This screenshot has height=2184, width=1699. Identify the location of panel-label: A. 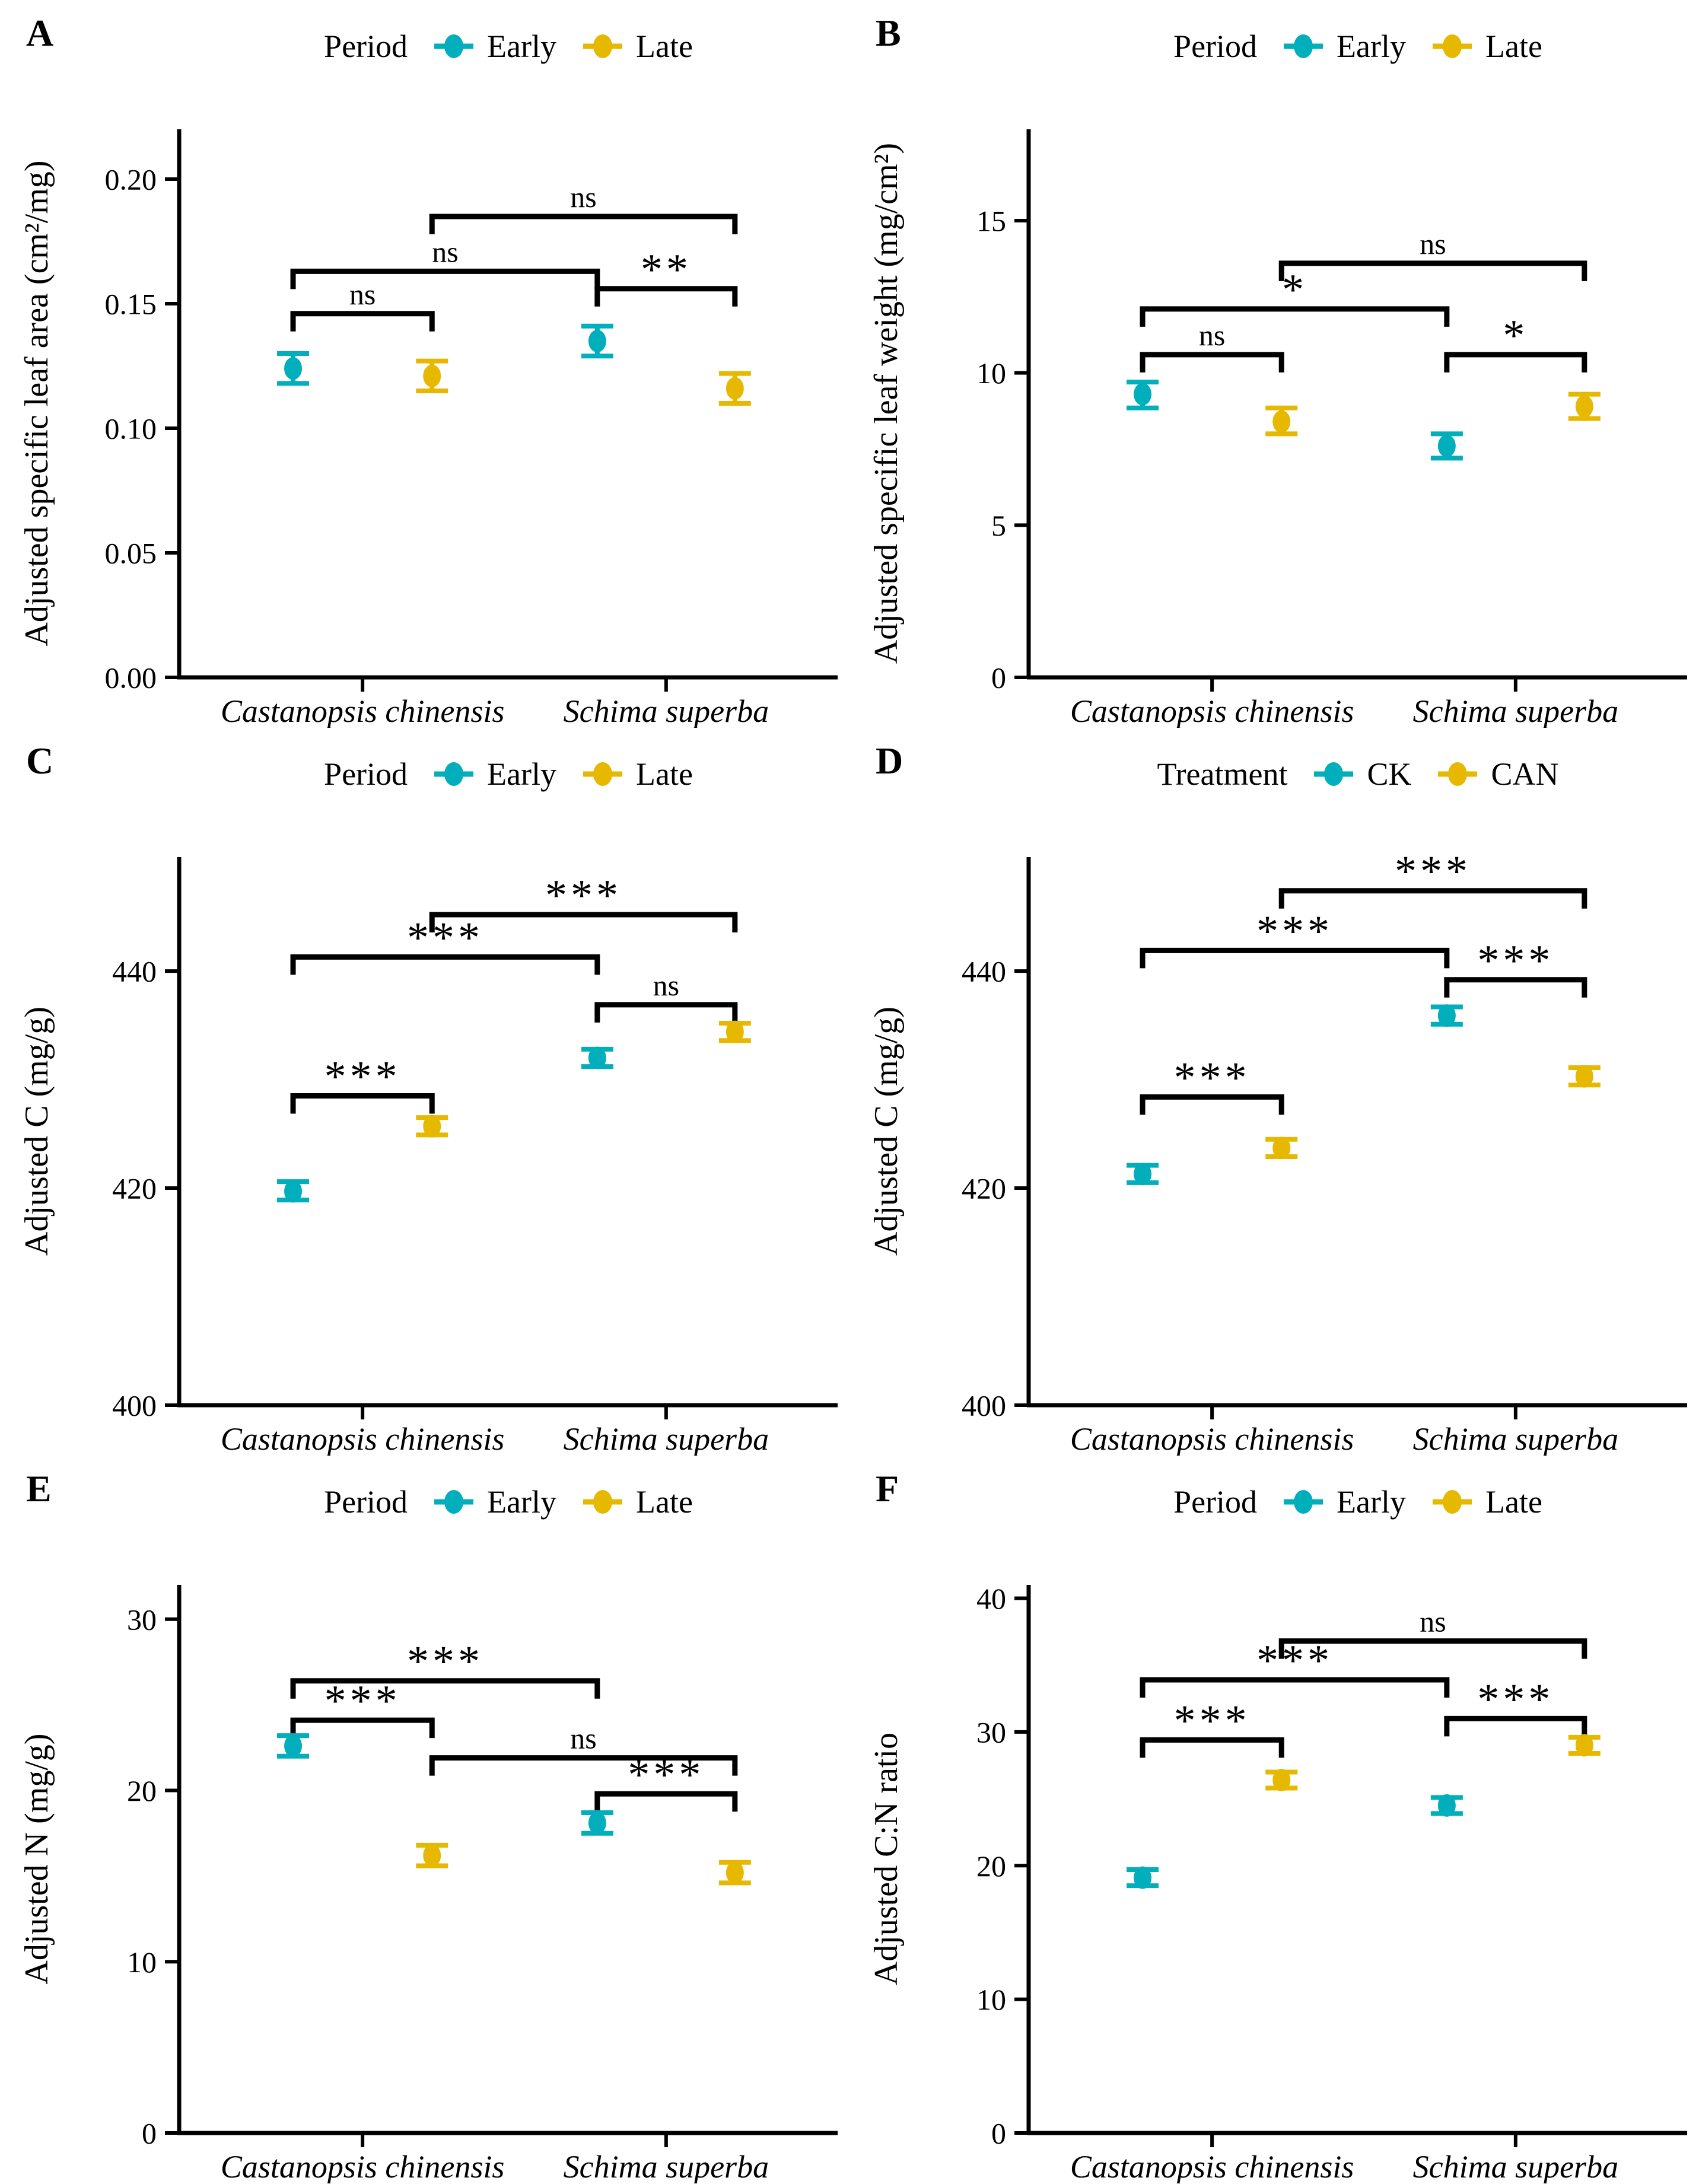
(40, 33).